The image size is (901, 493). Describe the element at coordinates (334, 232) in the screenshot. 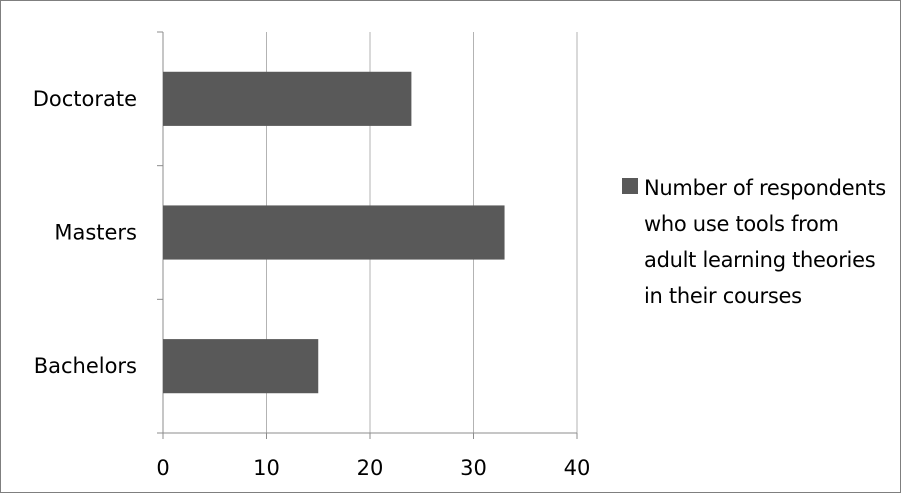

I see `bar-masters` at that location.